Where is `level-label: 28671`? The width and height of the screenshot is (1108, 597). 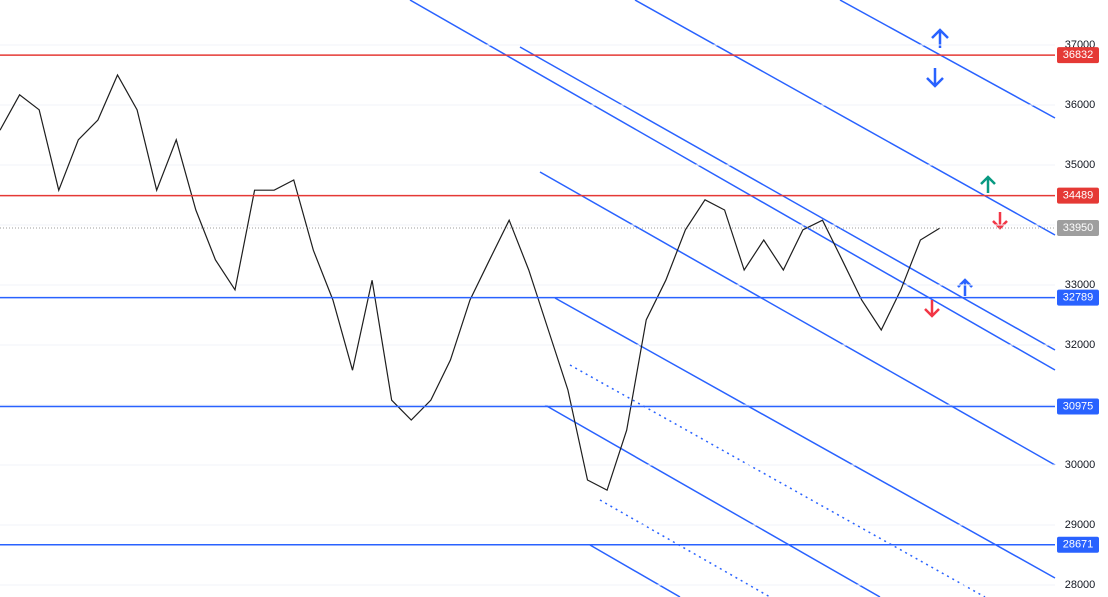 level-label: 28671 is located at coordinates (1078, 545).